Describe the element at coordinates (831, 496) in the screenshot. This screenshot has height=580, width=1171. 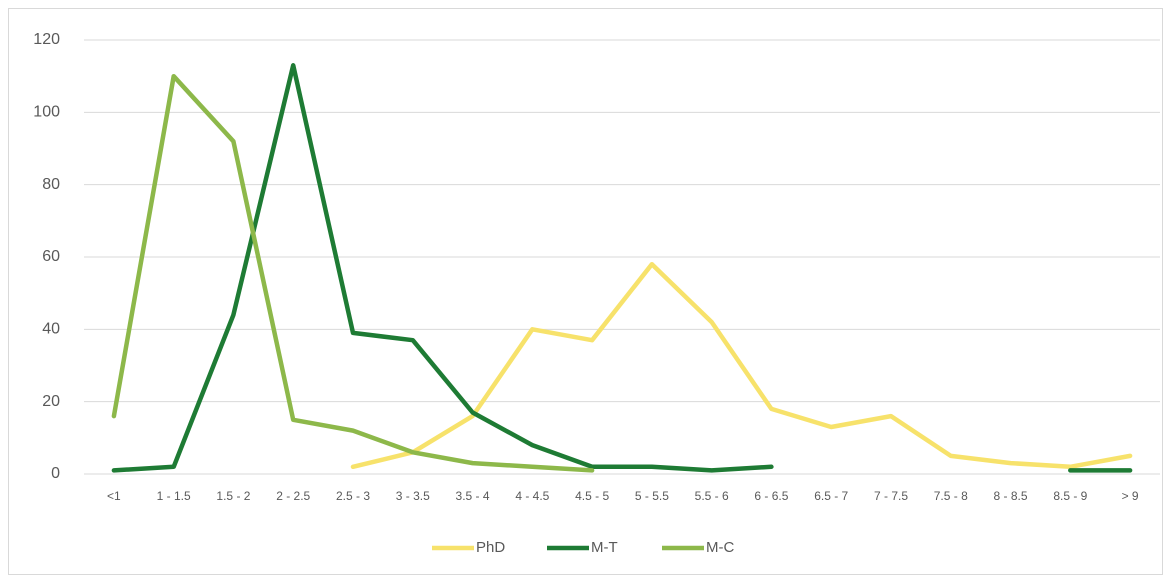
I see `x-tick-label: 6.5 - 7` at that location.